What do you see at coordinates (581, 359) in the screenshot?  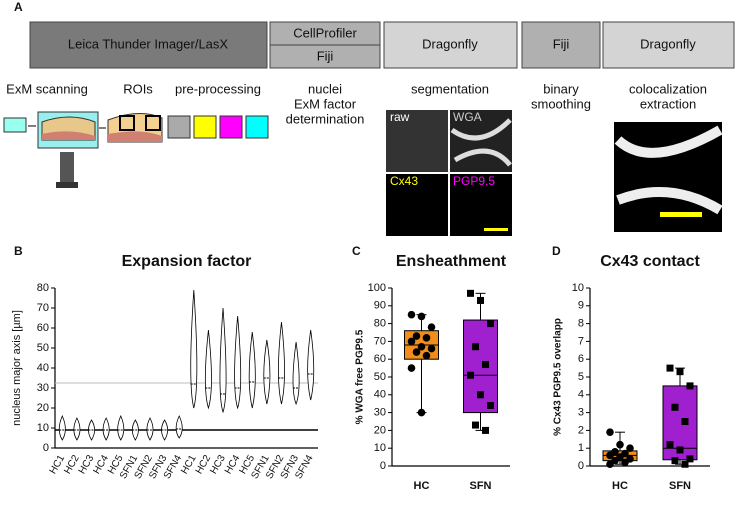 I see `y-tick-label: 6` at bounding box center [581, 359].